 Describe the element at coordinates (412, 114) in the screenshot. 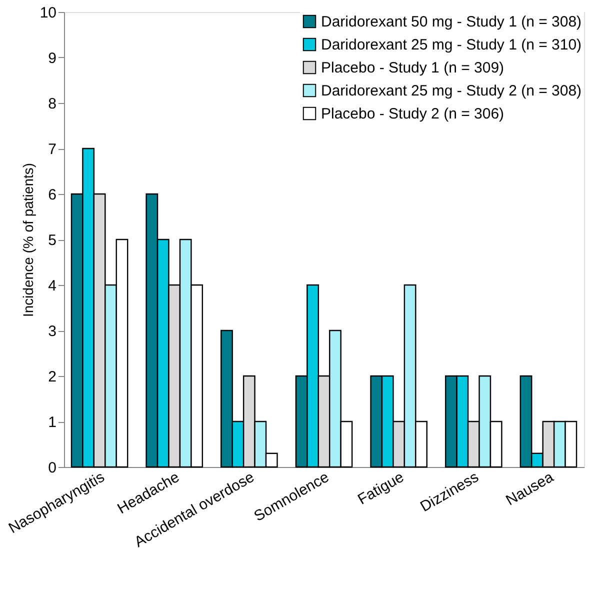

I see `legend-label: Placebo - Study 2 (n = 306)` at that location.